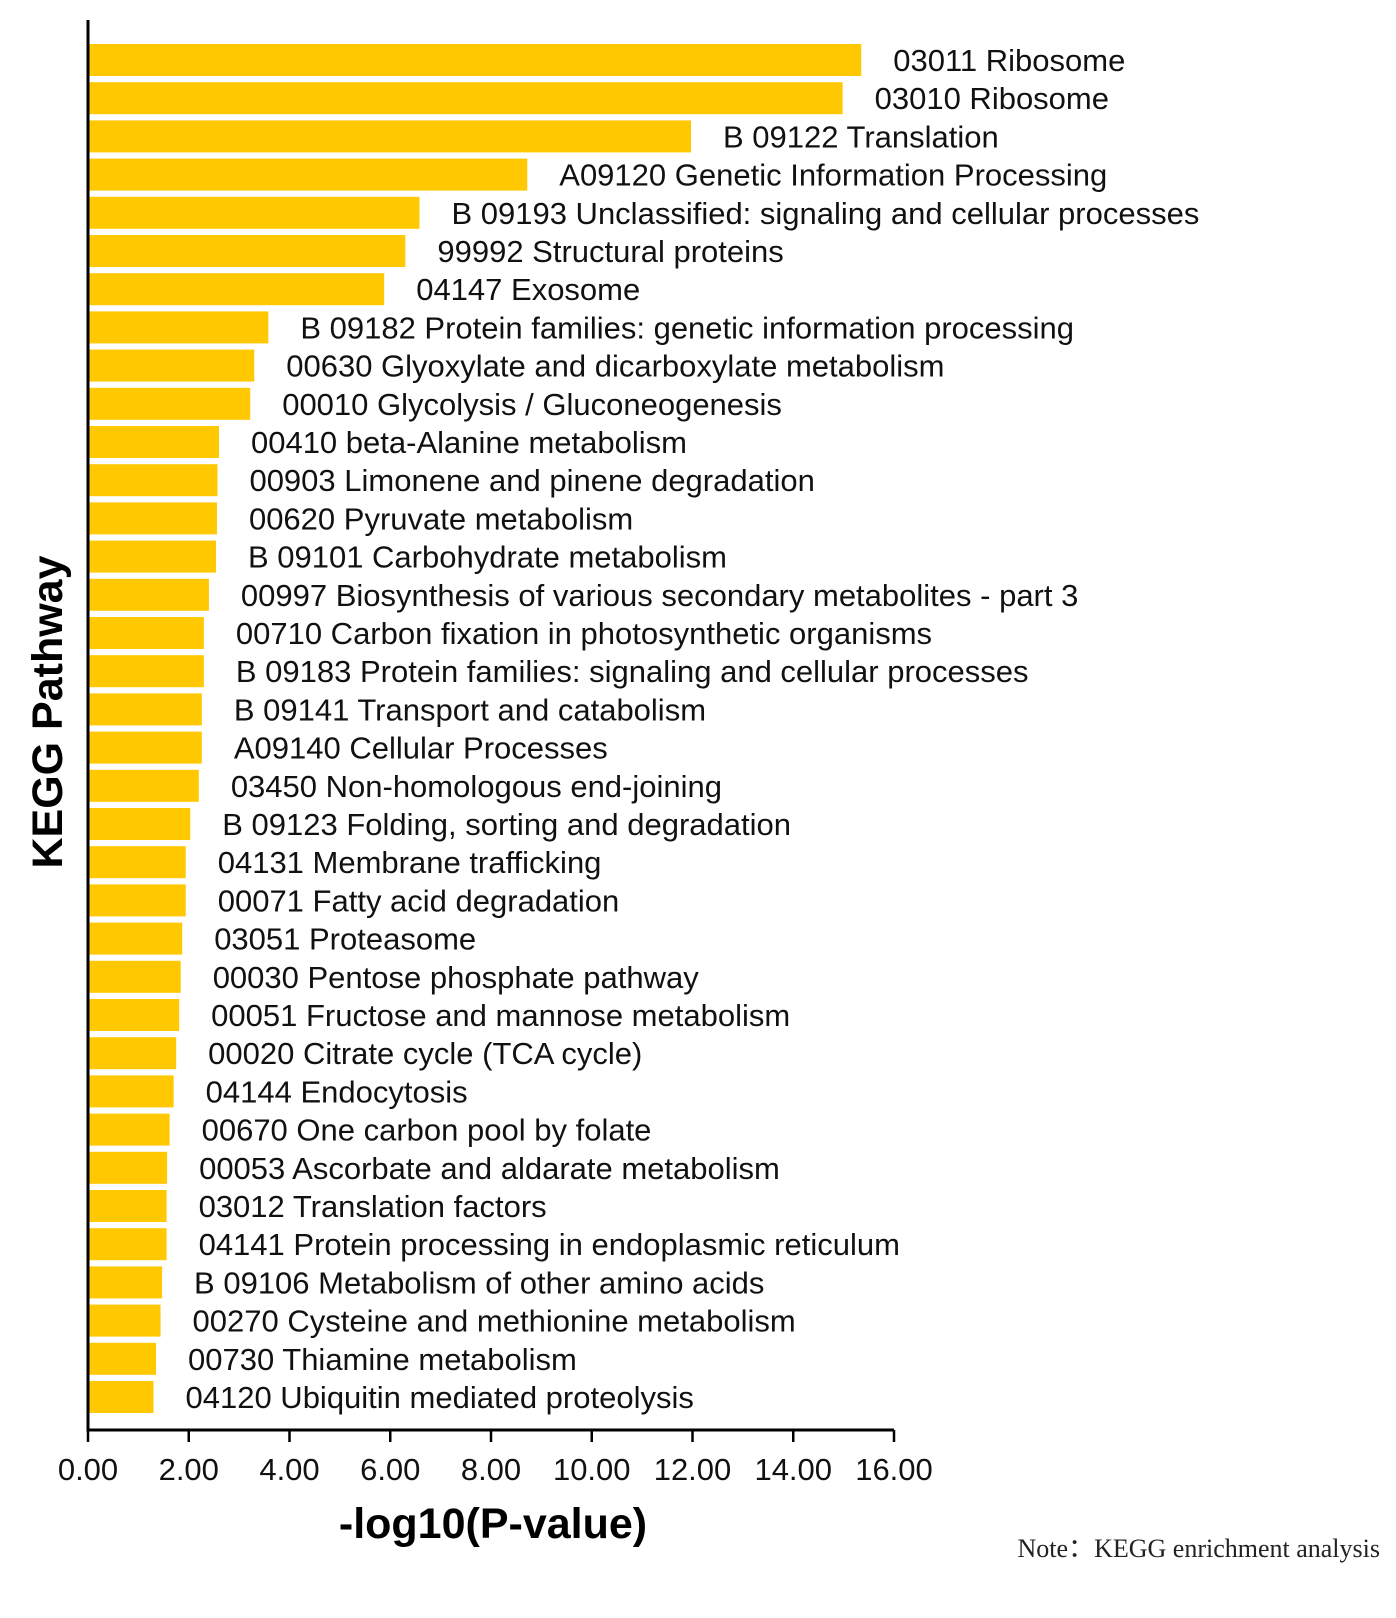 The width and height of the screenshot is (1396, 1618). What do you see at coordinates (487, 557) in the screenshot?
I see `bar-label: B 09101 Carbohydrate metabolism` at bounding box center [487, 557].